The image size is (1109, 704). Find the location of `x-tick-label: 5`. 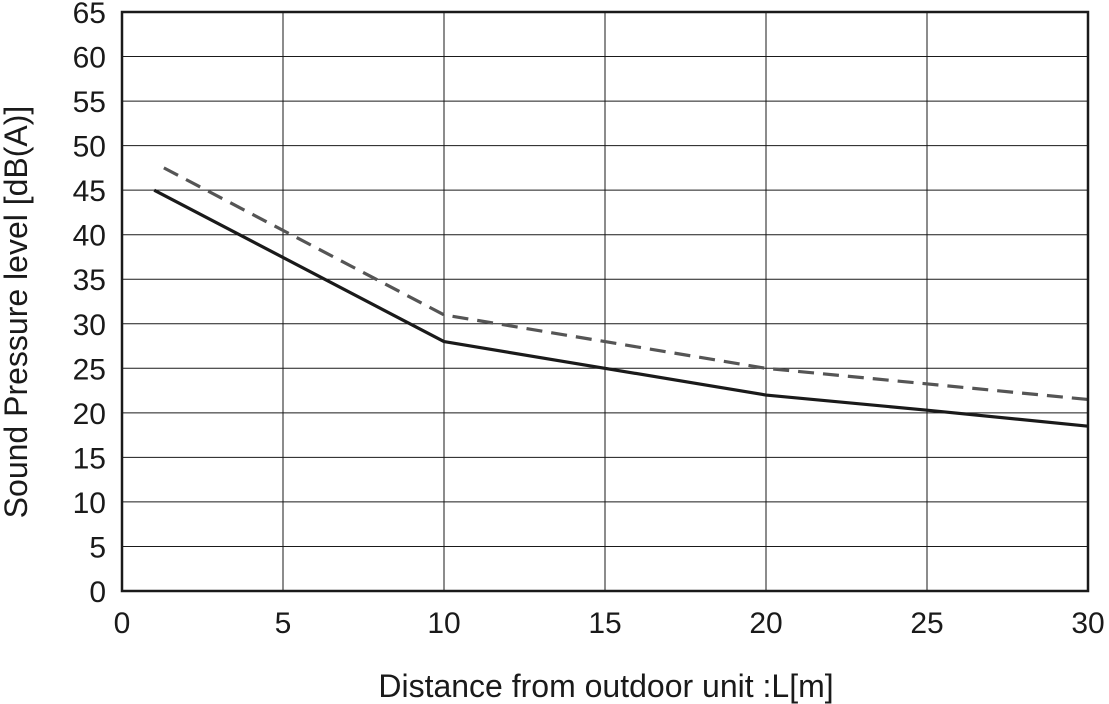

x-tick-label: 5 is located at coordinates (283, 623).